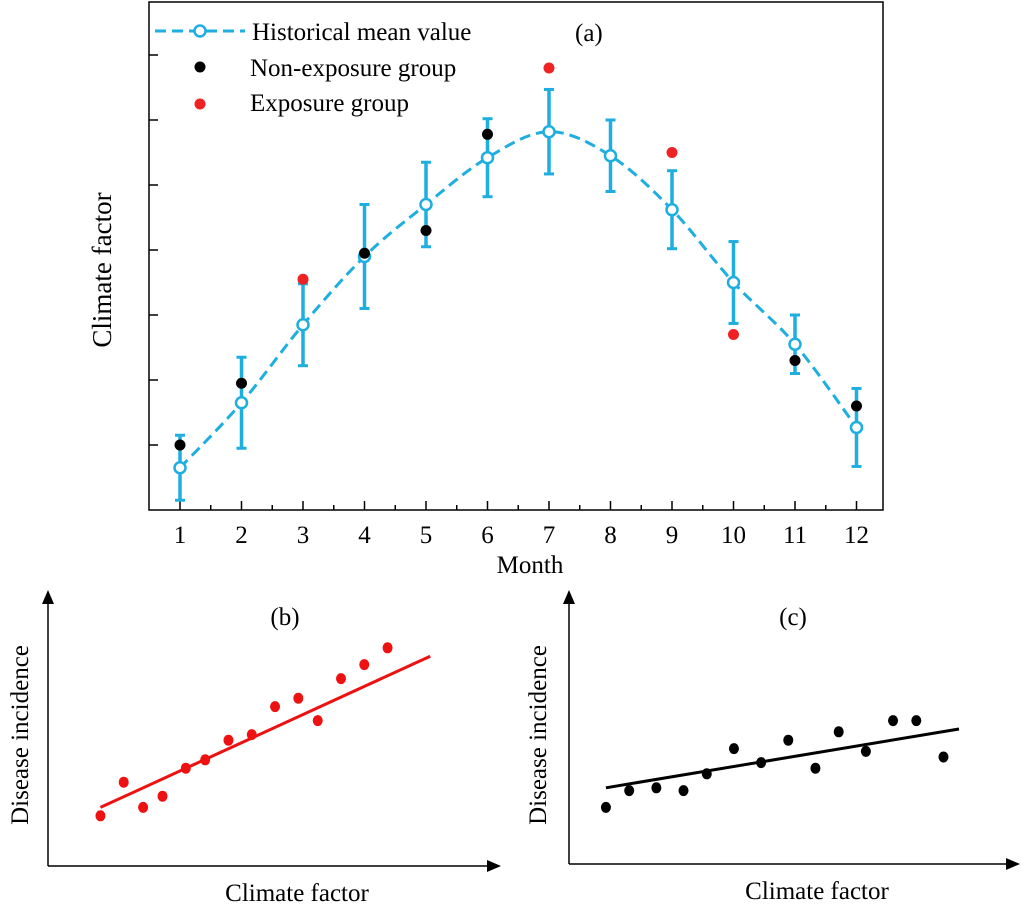 This screenshot has width=1024, height=909. I want to click on panel-c-x-axis-arrow, so click(1013, 864).